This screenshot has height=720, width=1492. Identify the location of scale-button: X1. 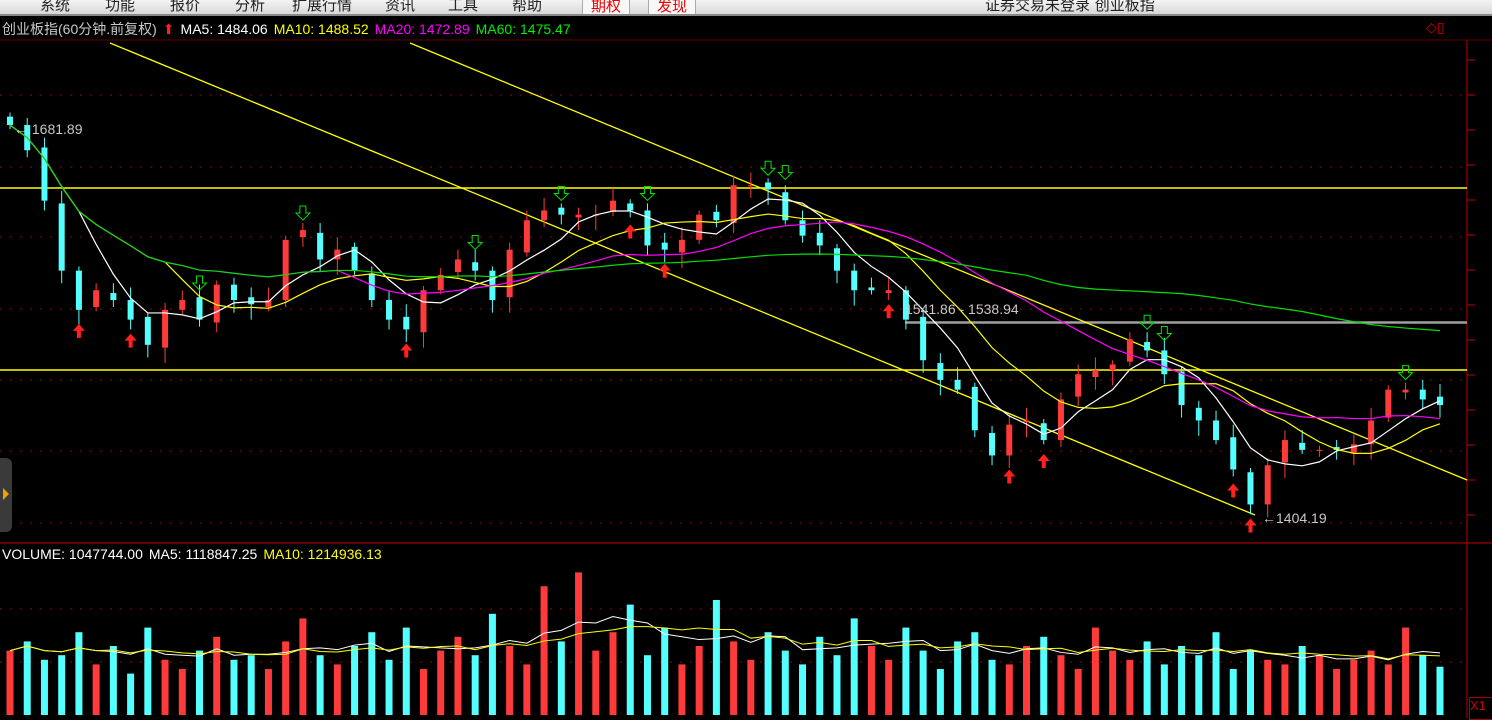
(1480, 708).